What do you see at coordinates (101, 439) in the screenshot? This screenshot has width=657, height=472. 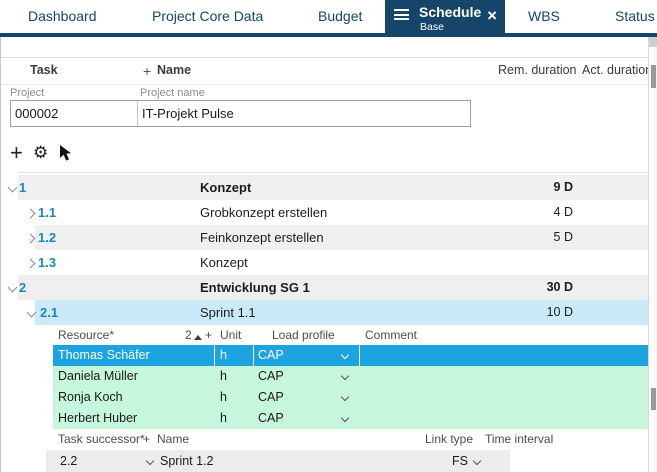 I see `column-task-successor: Task successor*` at bounding box center [101, 439].